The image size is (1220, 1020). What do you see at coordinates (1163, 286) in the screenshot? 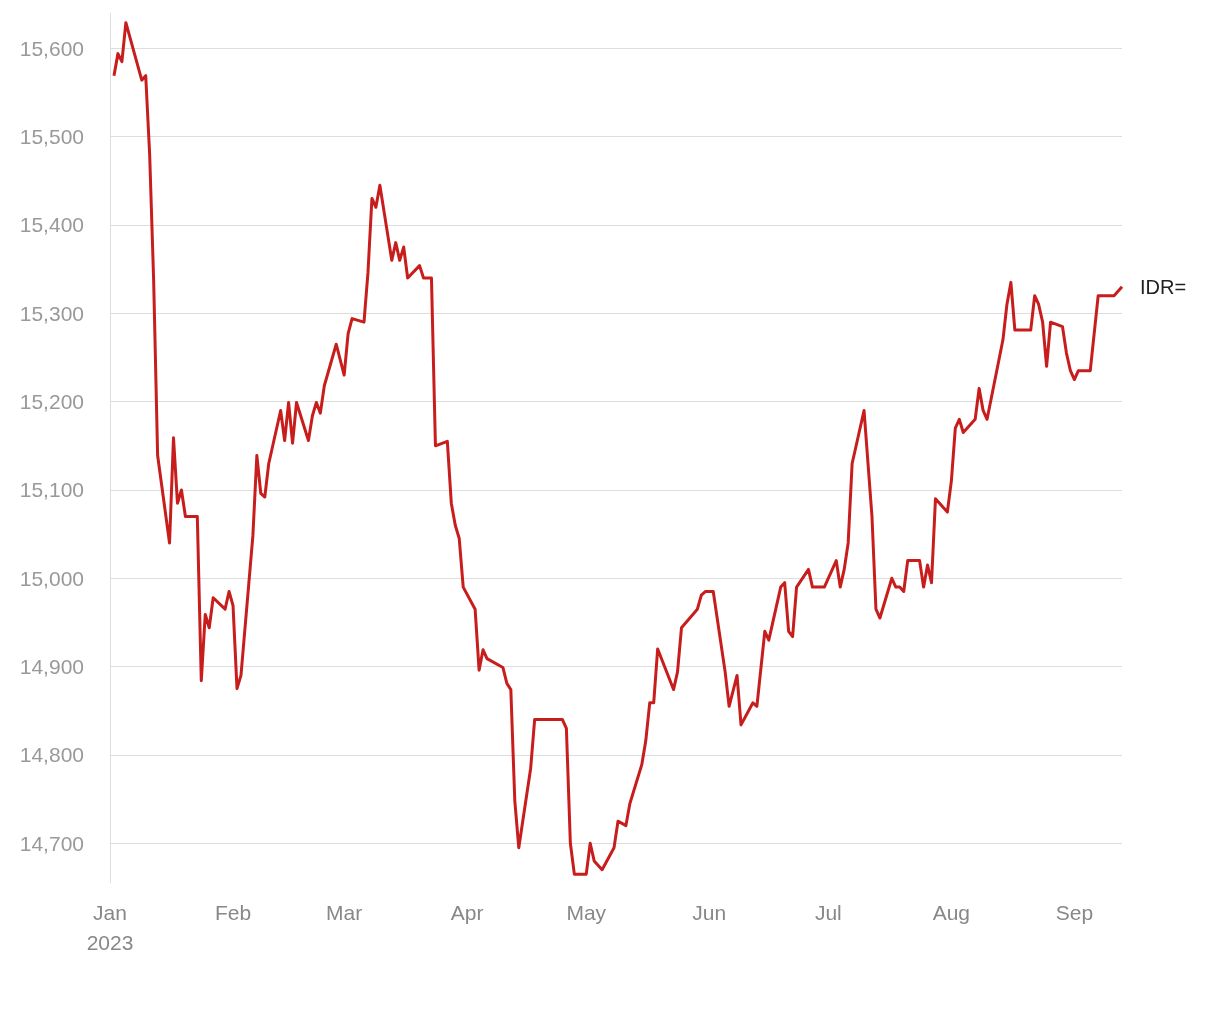
I see `series-label: IDR=` at bounding box center [1163, 286].